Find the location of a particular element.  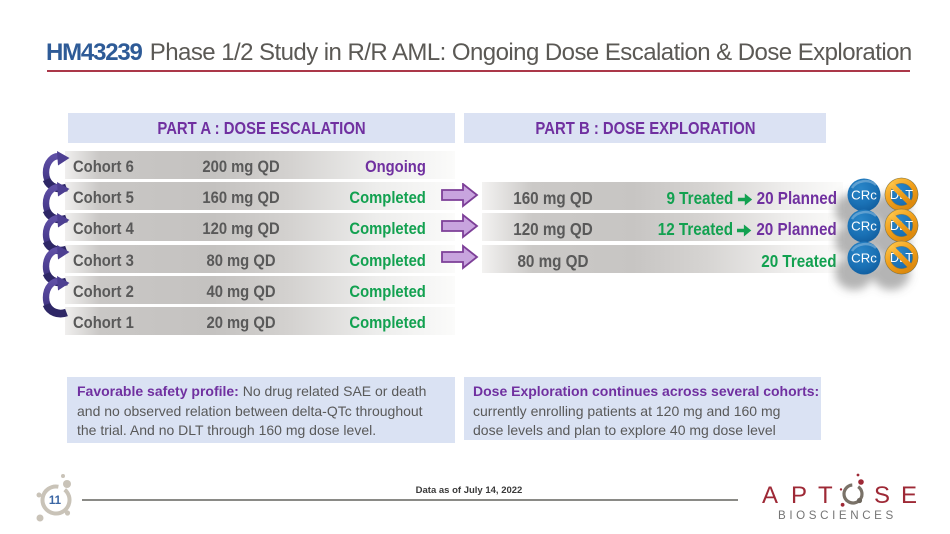

svg-text: S is located at coordinates (882, 495).